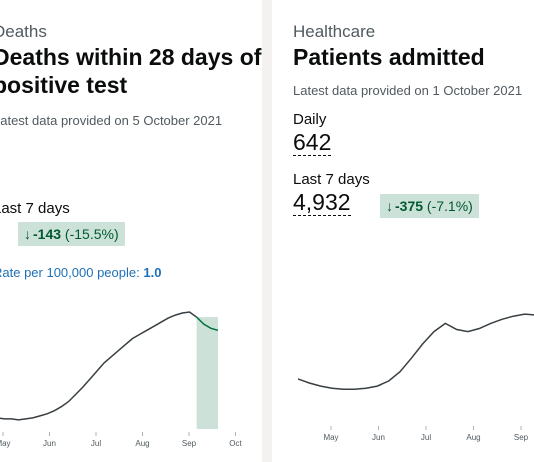 This screenshot has height=462, width=534. Describe the element at coordinates (207, 373) in the screenshot. I see `recent-period-area` at that location.